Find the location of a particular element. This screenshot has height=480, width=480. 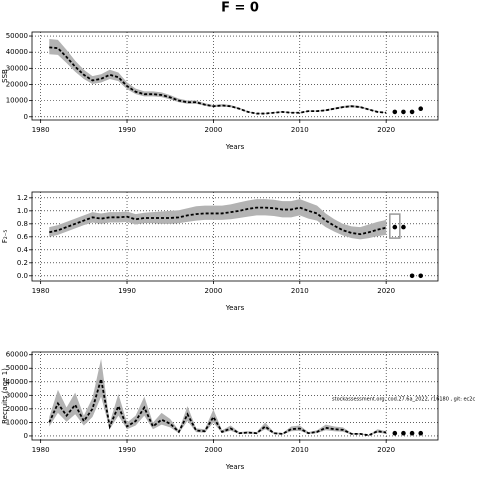

projection-interval is located at coordinates (395, 226).